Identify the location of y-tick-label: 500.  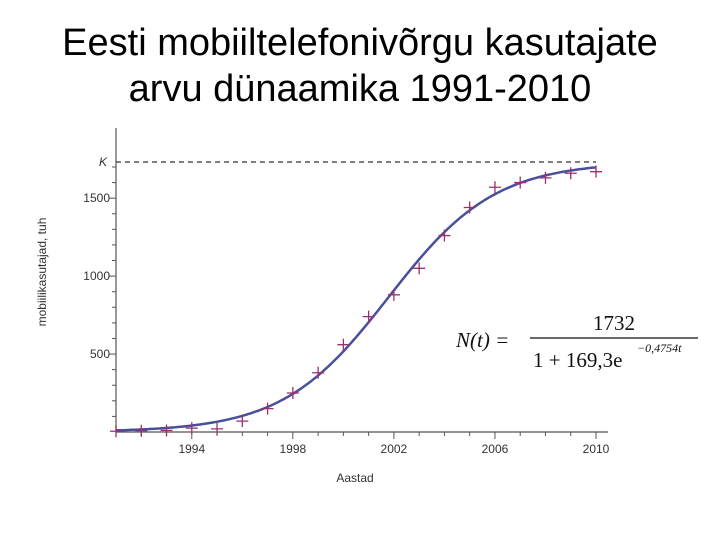
(100, 354).